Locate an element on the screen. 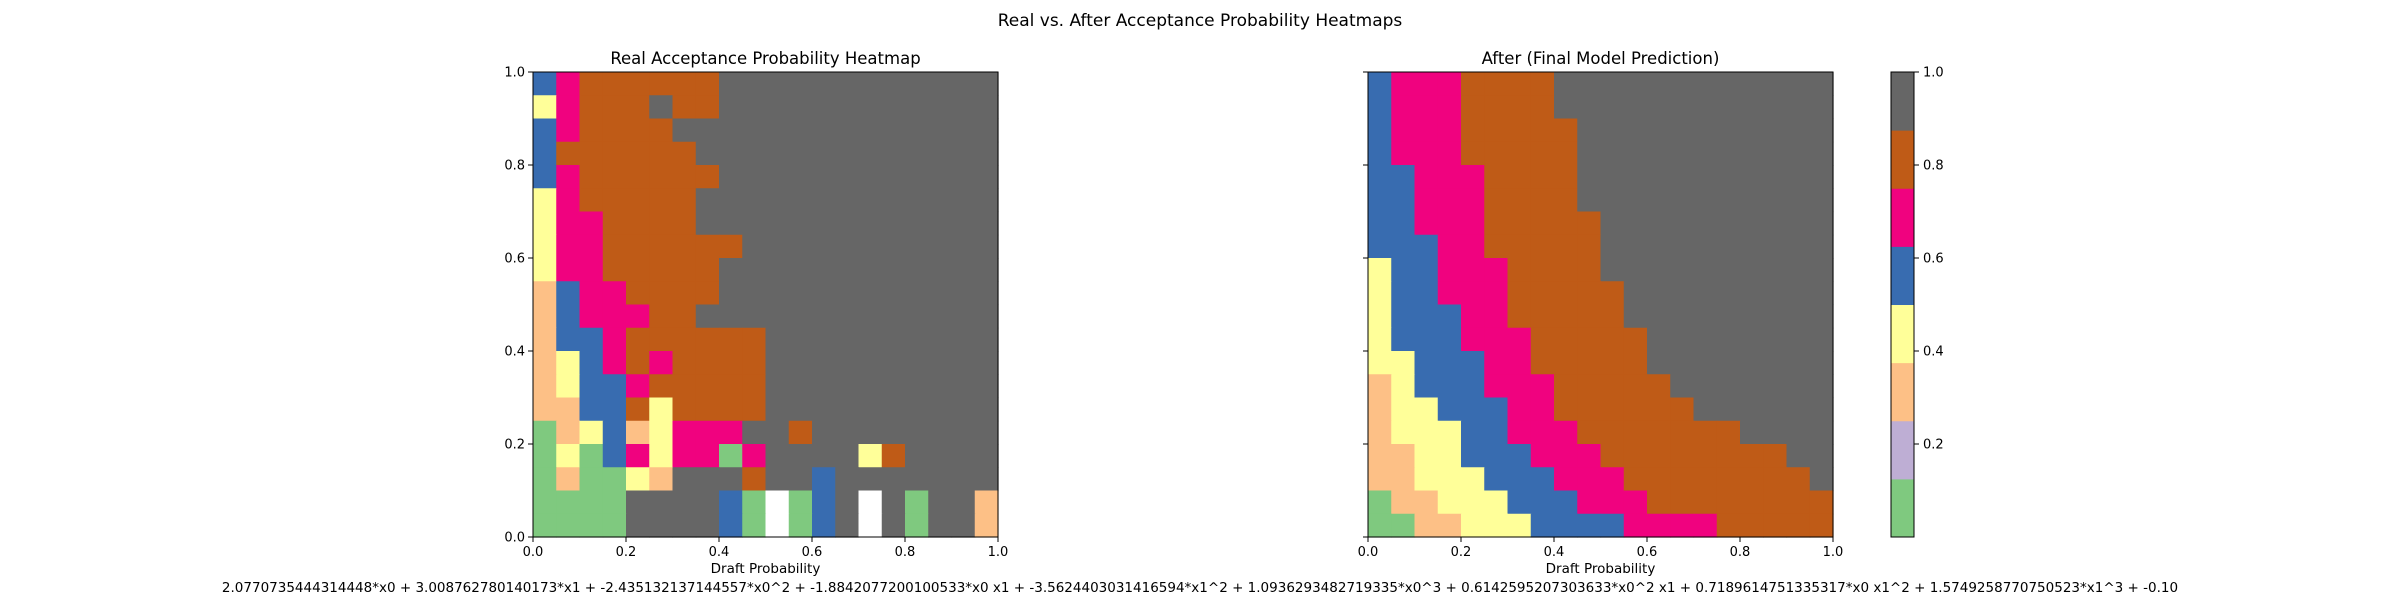 This screenshot has height=600, width=2400. colorbar-tick-label: 0.8 is located at coordinates (1933, 166).